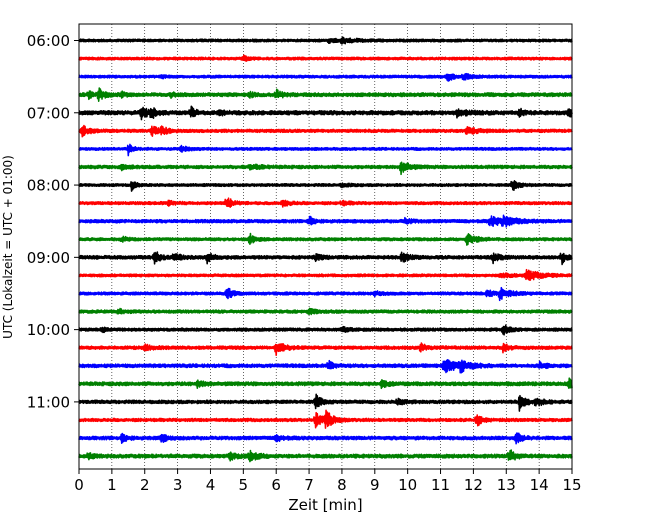 This screenshot has width=650, height=520. What do you see at coordinates (48, 330) in the screenshot?
I see `y-tick-label-1000: 10:00` at bounding box center [48, 330].